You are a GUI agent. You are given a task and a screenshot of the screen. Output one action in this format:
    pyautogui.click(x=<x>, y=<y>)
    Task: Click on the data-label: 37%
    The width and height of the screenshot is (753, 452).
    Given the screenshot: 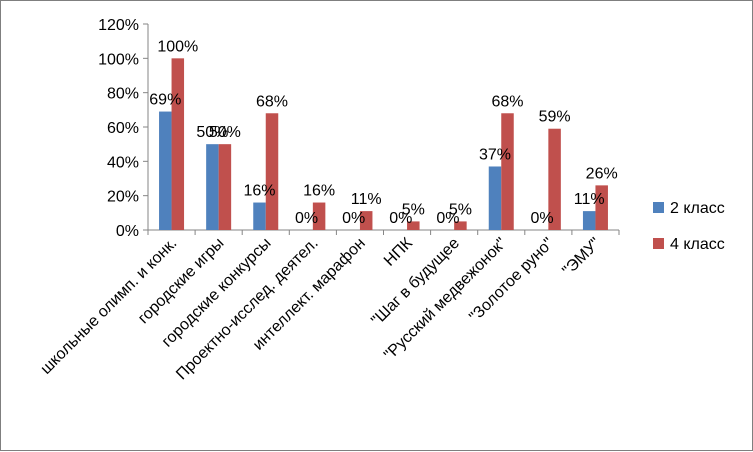 What is the action you would take?
    pyautogui.click(x=495, y=154)
    